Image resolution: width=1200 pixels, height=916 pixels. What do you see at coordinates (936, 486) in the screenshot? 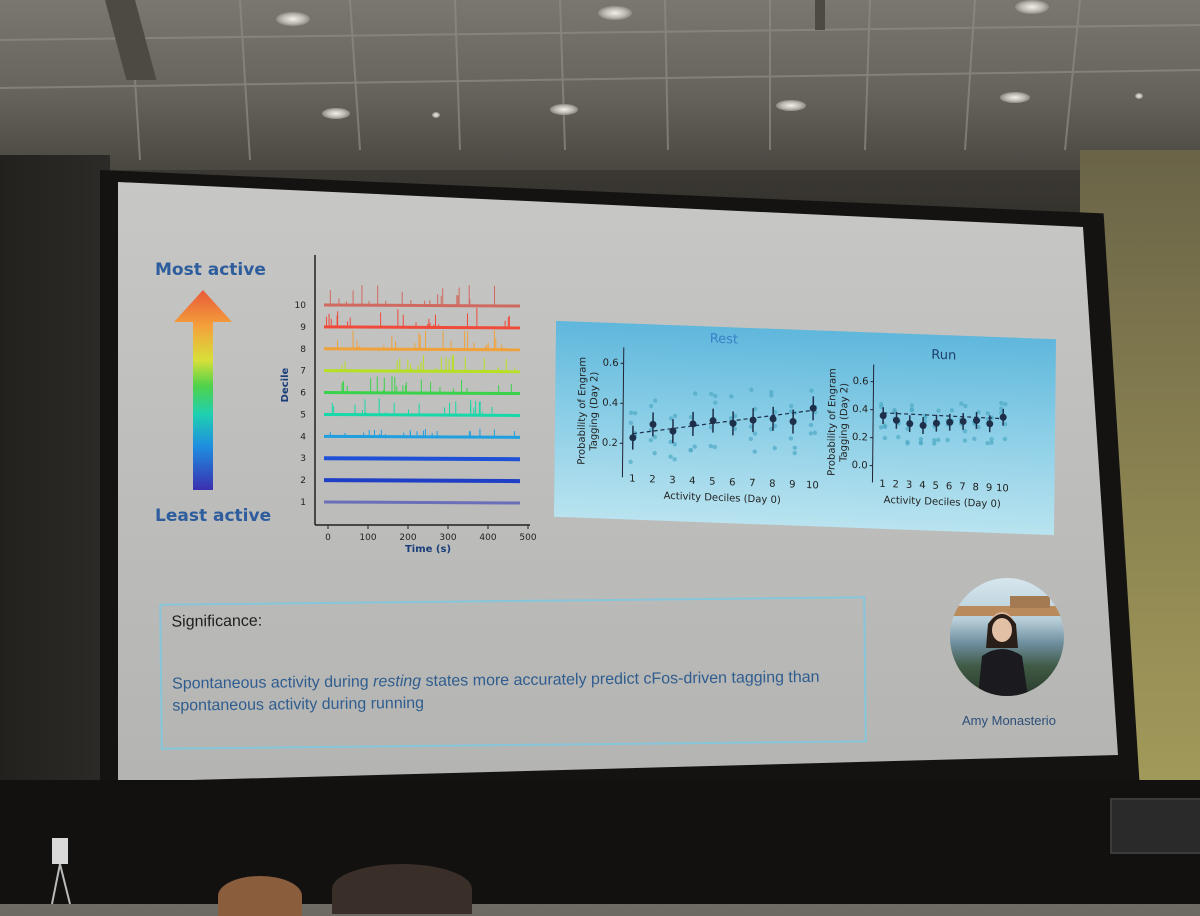
I see `scatter-xtick-label: 5` at bounding box center [936, 486].